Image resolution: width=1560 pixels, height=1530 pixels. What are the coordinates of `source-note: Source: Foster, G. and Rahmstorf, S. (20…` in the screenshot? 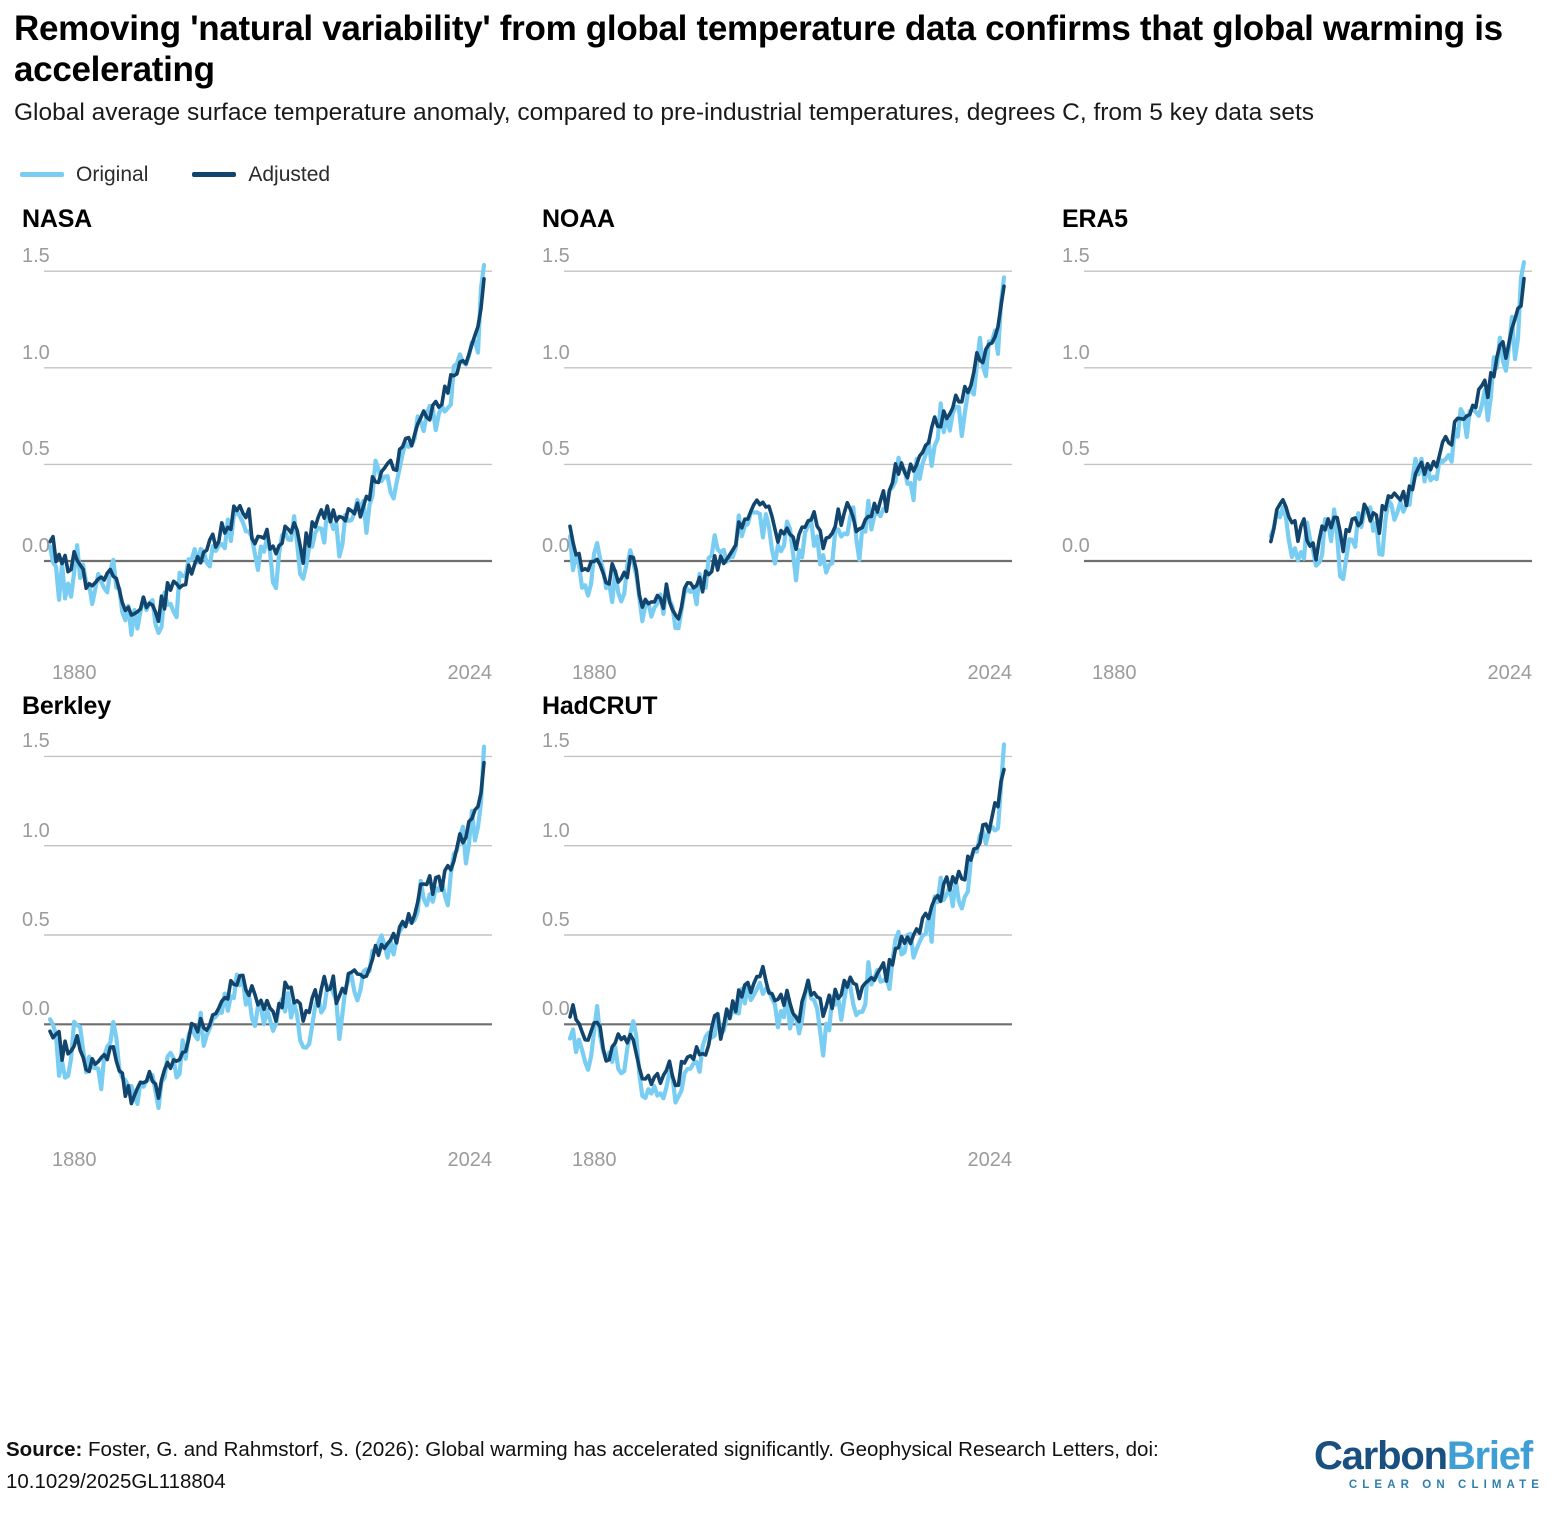 It's located at (636, 1466).